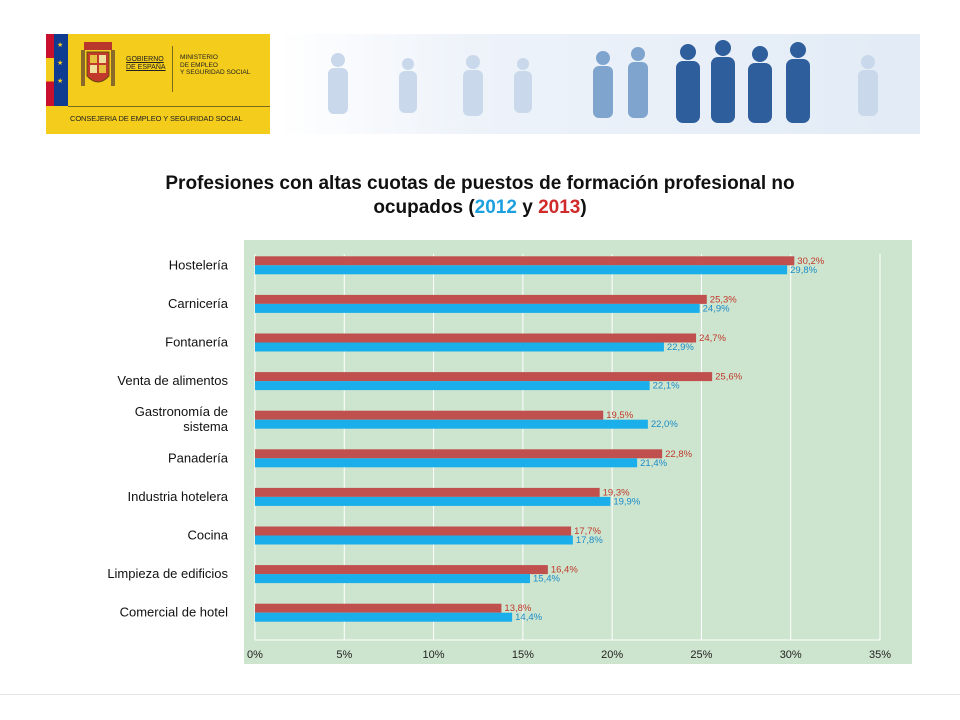  What do you see at coordinates (169, 106) in the screenshot?
I see `logo-rule` at bounding box center [169, 106].